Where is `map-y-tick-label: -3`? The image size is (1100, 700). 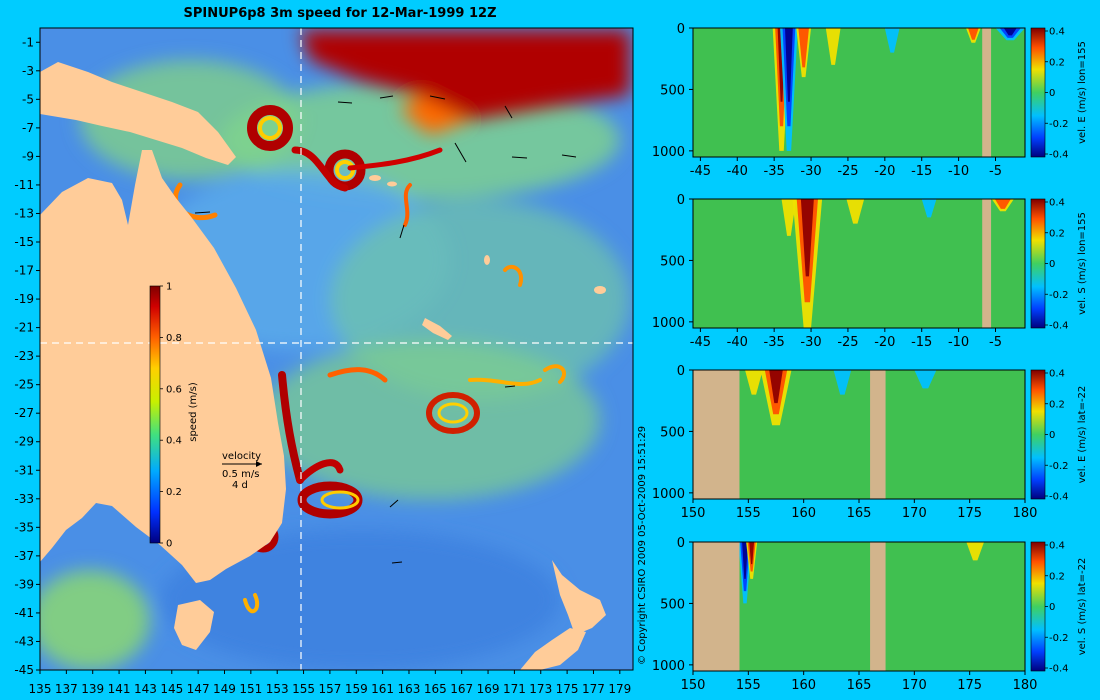
map-y-tick-label: -3 is located at coordinates (28, 71).